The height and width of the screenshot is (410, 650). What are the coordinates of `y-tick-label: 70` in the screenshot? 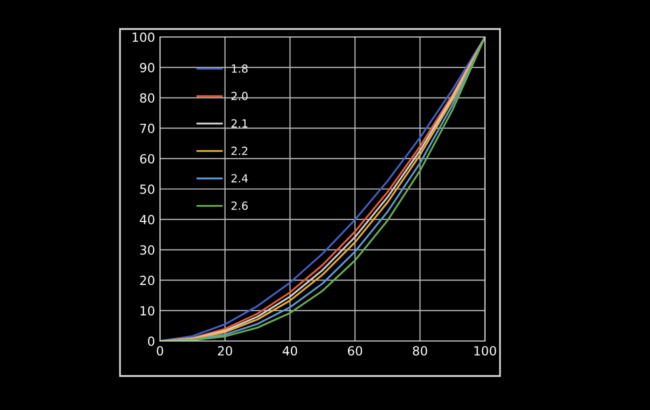 It's located at (147, 129).